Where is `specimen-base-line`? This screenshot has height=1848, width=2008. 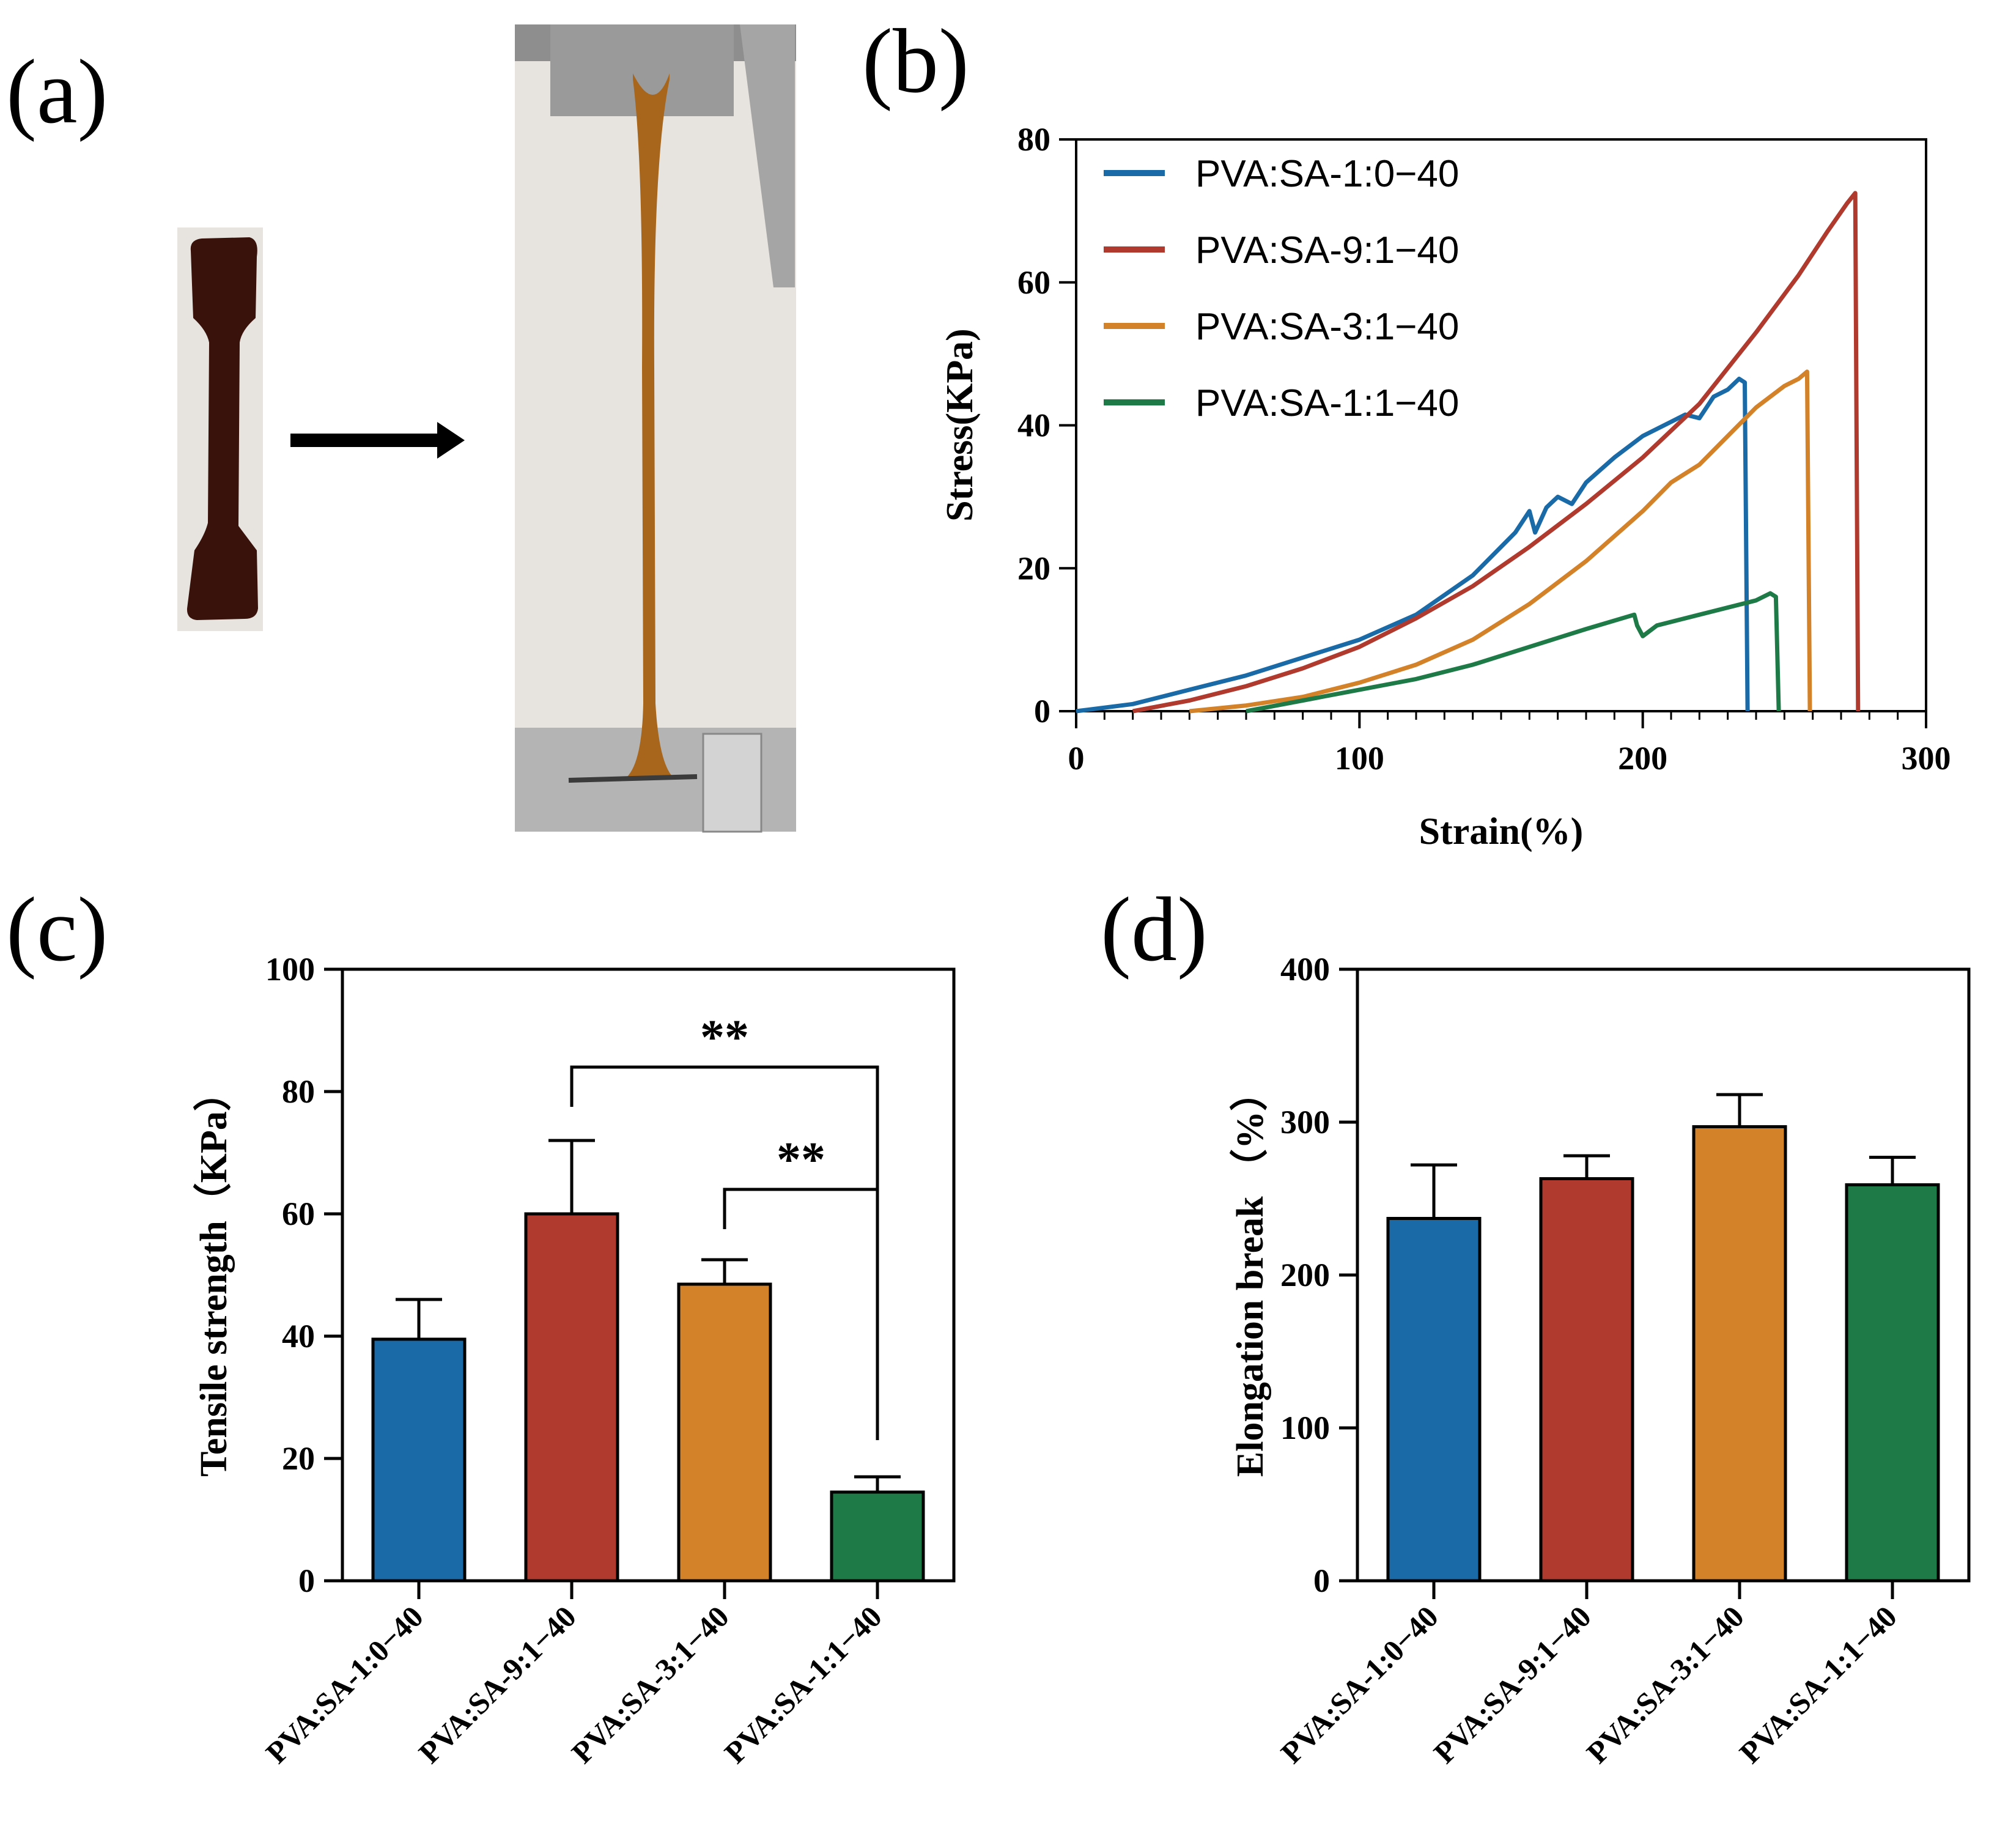
specimen-base-line is located at coordinates (633, 778).